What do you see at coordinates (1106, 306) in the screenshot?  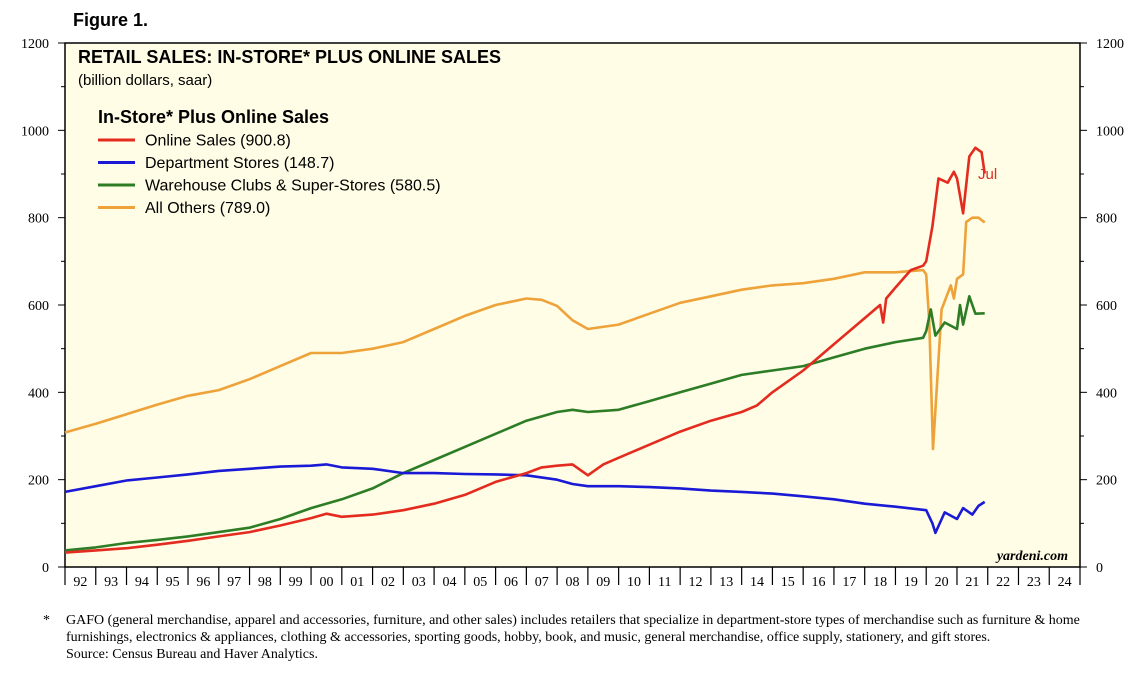 I see `y-tick-label-right: 600` at bounding box center [1106, 306].